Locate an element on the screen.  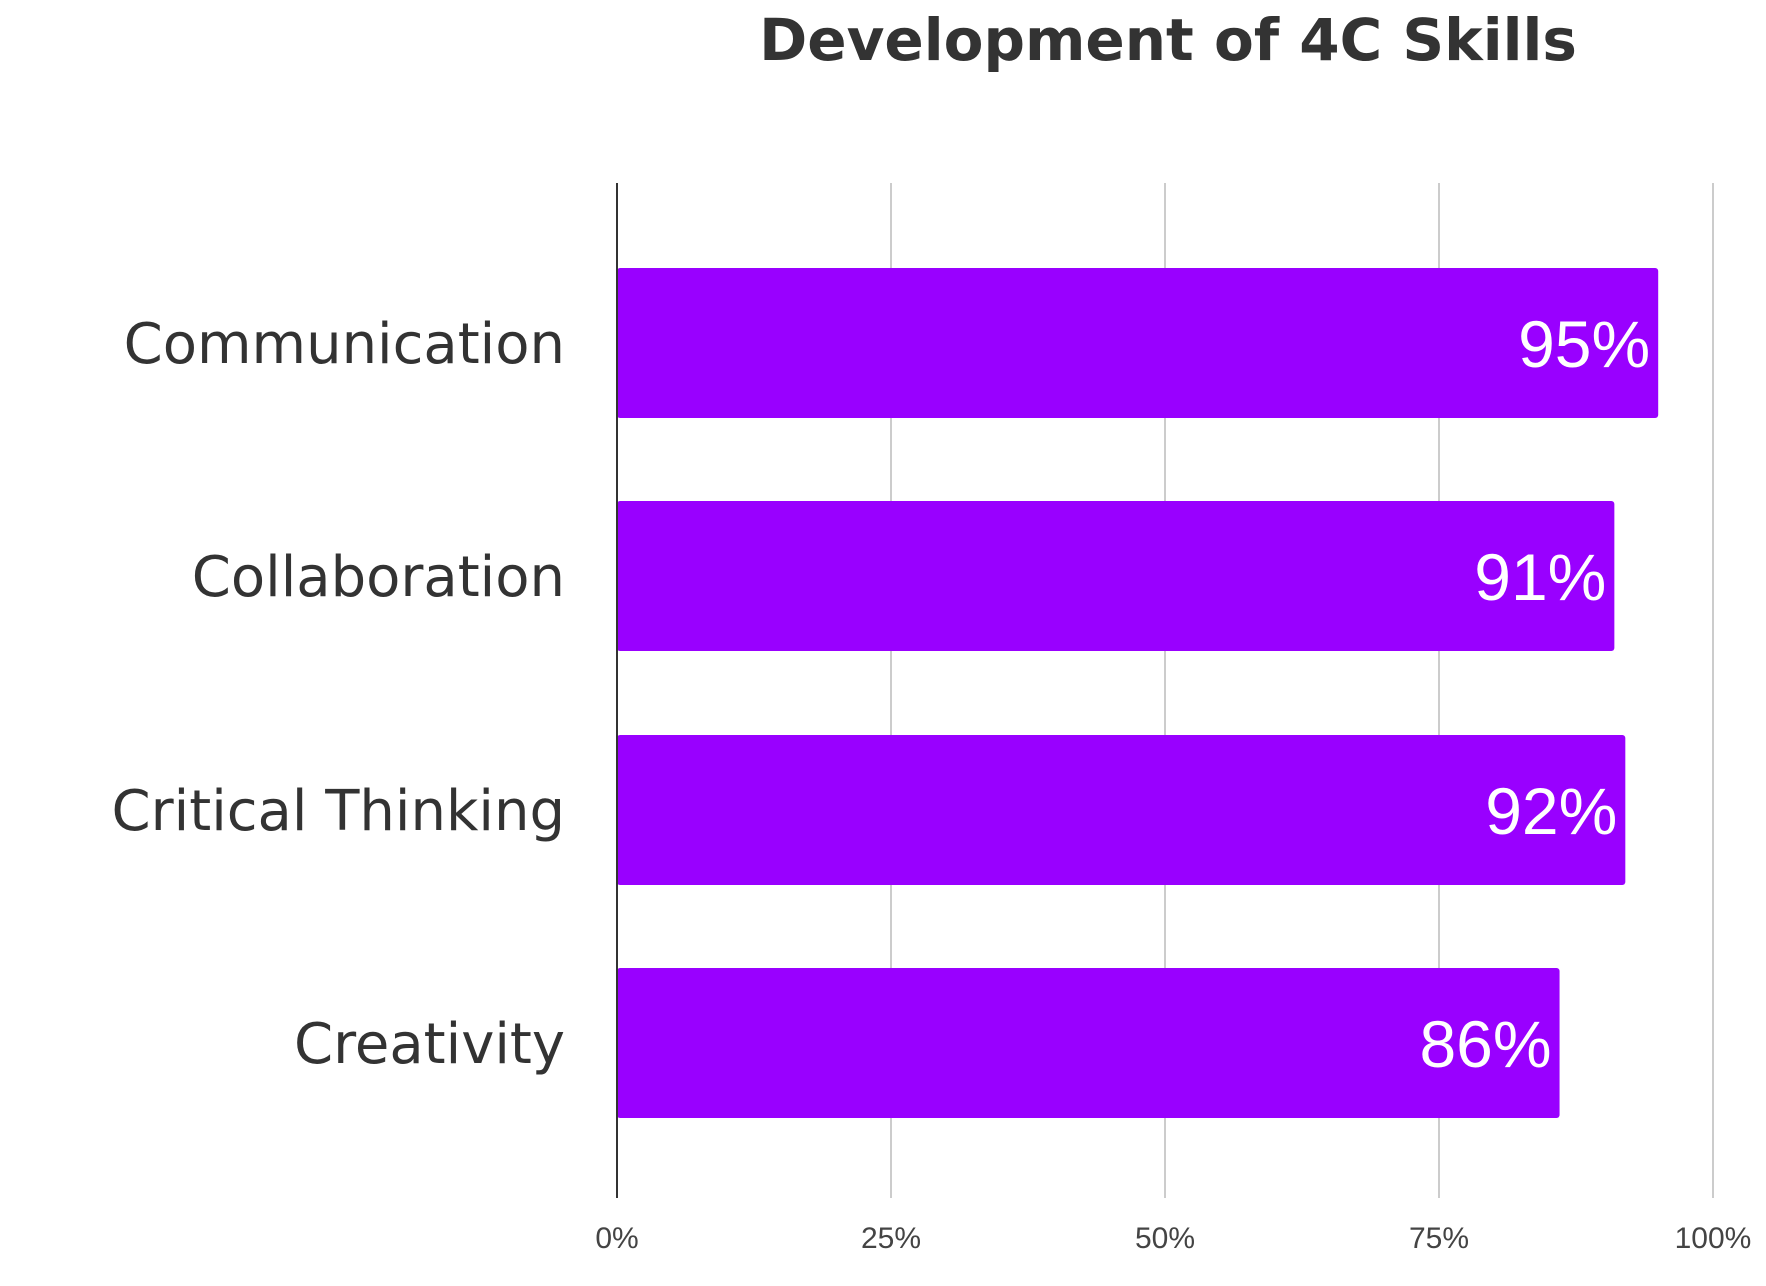
category-label: Collaboration is located at coordinates (378, 577).